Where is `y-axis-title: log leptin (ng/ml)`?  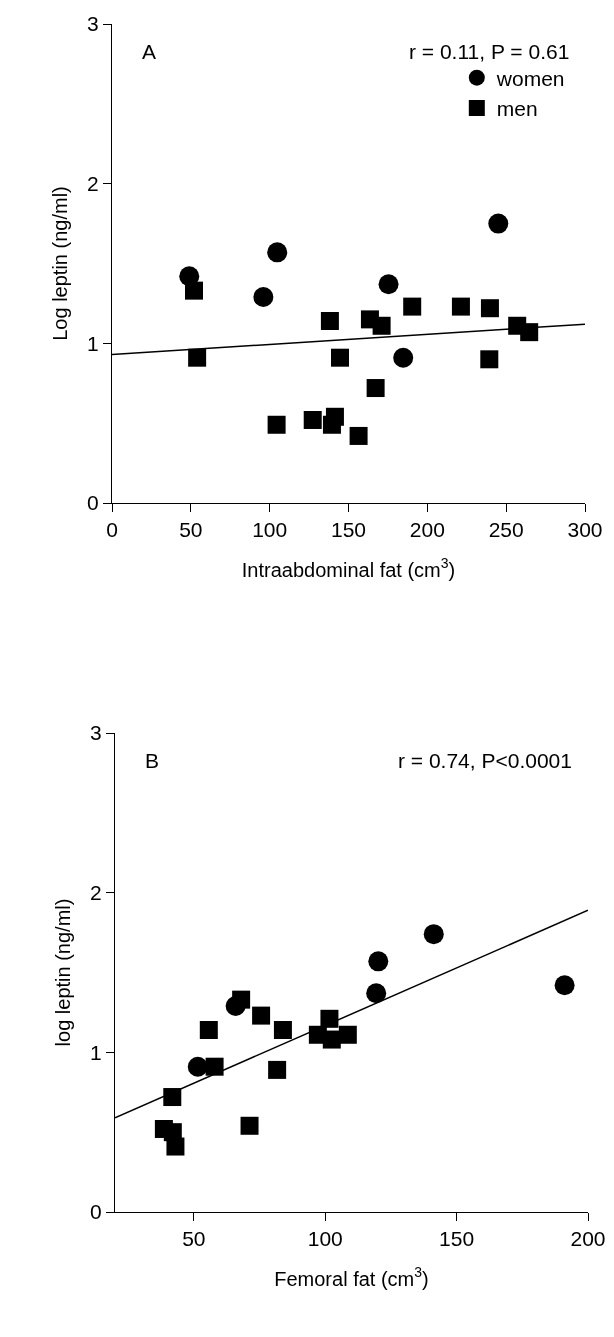 y-axis-title: log leptin (ng/ml) is located at coordinates (62, 972).